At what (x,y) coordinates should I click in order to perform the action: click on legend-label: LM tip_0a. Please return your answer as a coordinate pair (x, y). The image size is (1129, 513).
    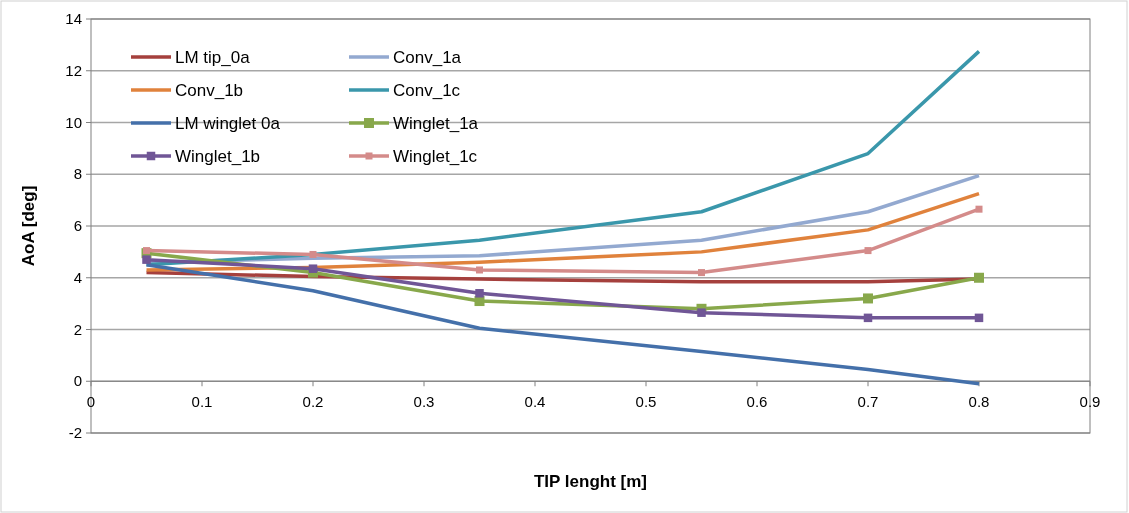
    Looking at the image, I should click on (213, 57).